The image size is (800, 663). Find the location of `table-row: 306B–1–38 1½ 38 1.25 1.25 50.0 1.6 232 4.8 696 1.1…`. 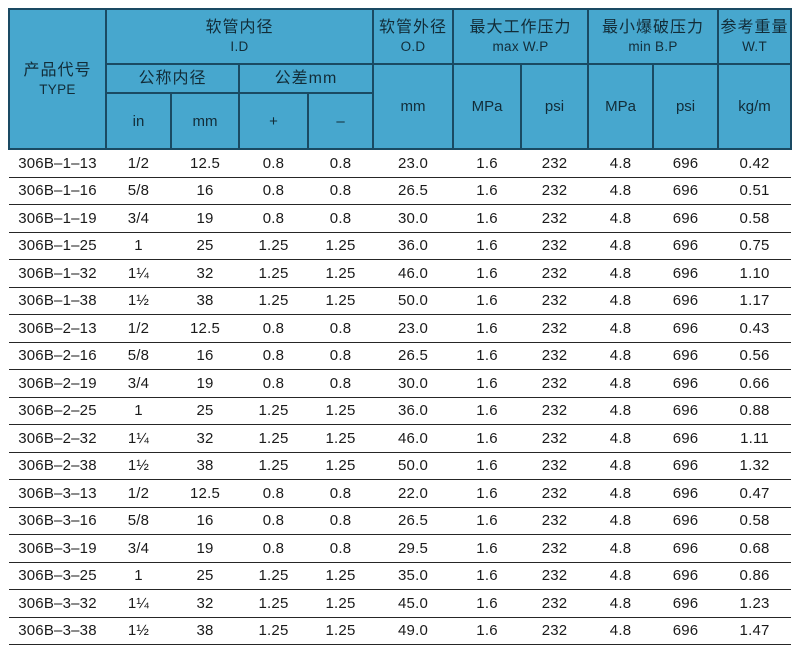

table-row: 306B–1–38 1½ 38 1.25 1.25 50.0 1.6 232 4.8 696 1.1… is located at coordinates (400, 301).